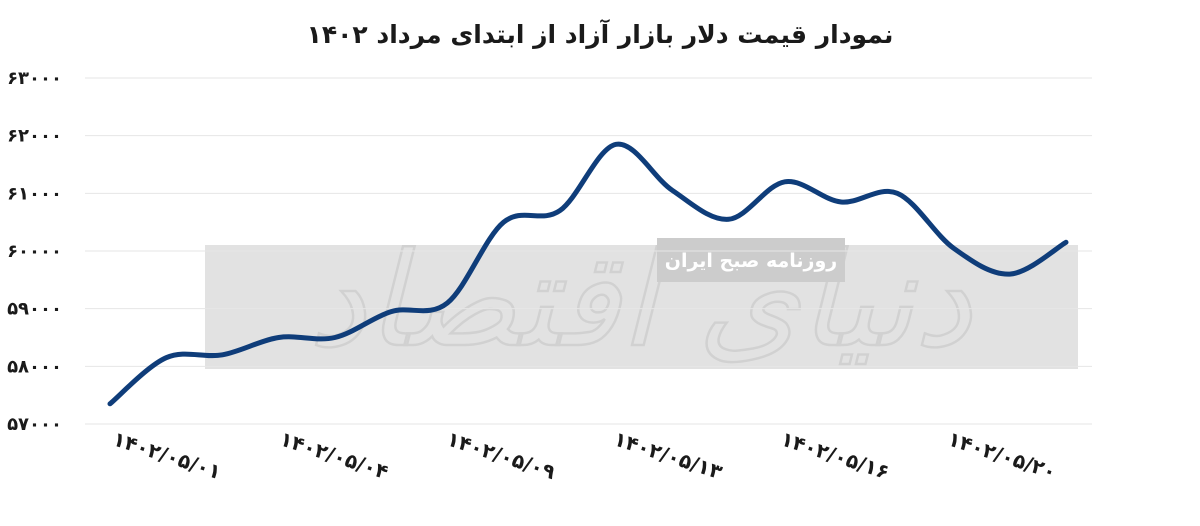  Describe the element at coordinates (668, 456) in the screenshot. I see `x-tick-label: ۱۴۰۲/۰۵/۱۳` at that location.